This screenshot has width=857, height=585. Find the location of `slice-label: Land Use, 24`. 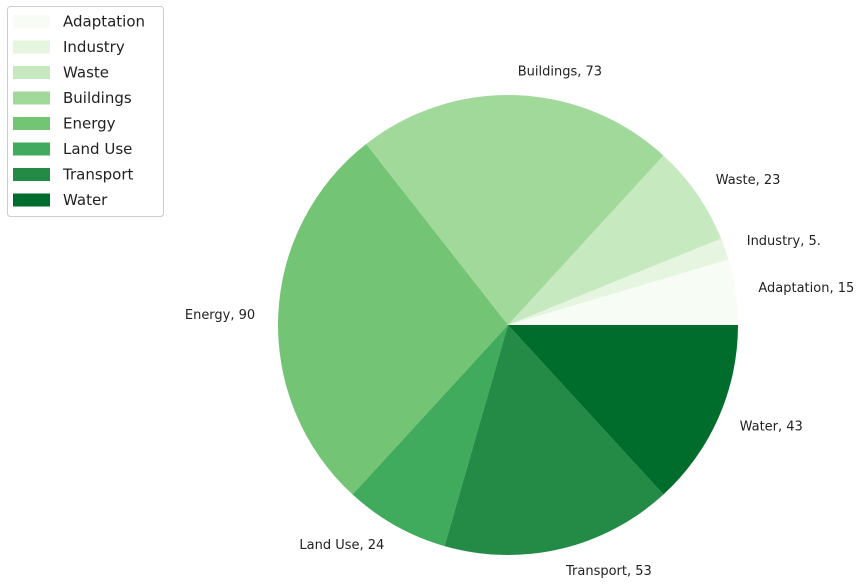

slice-label: Land Use, 24 is located at coordinates (341, 545).